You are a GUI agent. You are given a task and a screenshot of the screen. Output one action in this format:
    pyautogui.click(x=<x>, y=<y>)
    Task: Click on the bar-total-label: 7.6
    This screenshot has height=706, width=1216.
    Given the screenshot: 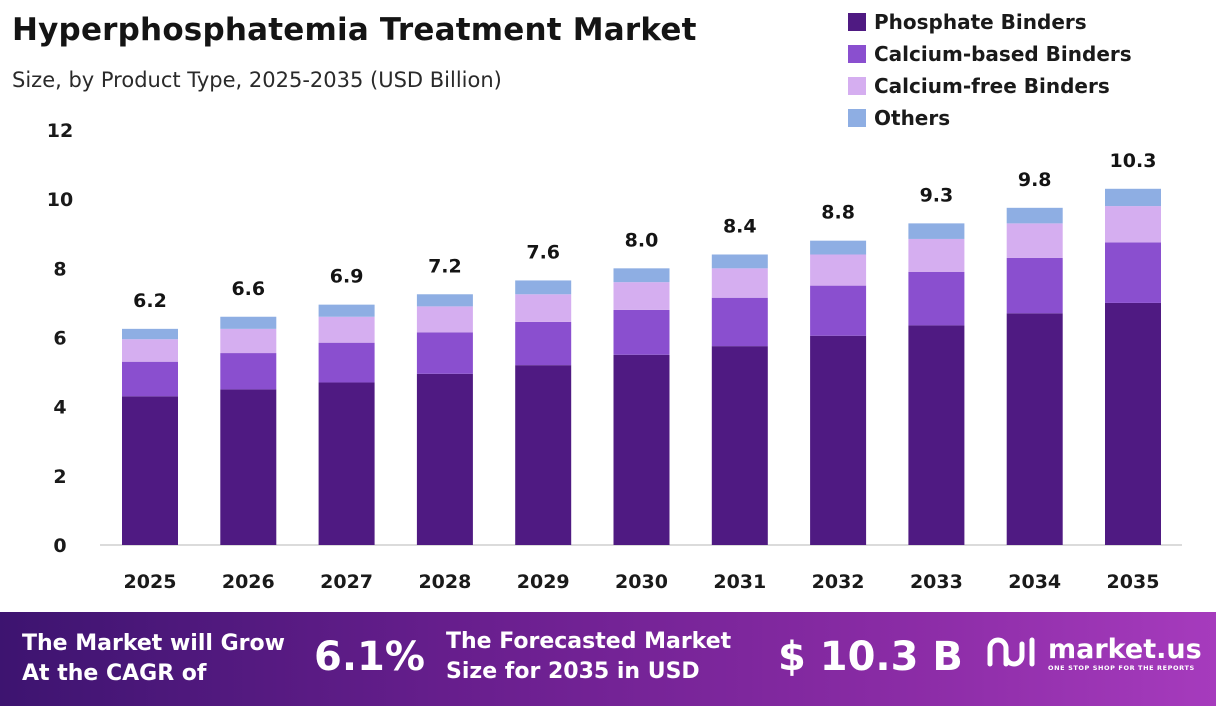 What is the action you would take?
    pyautogui.click(x=543, y=252)
    